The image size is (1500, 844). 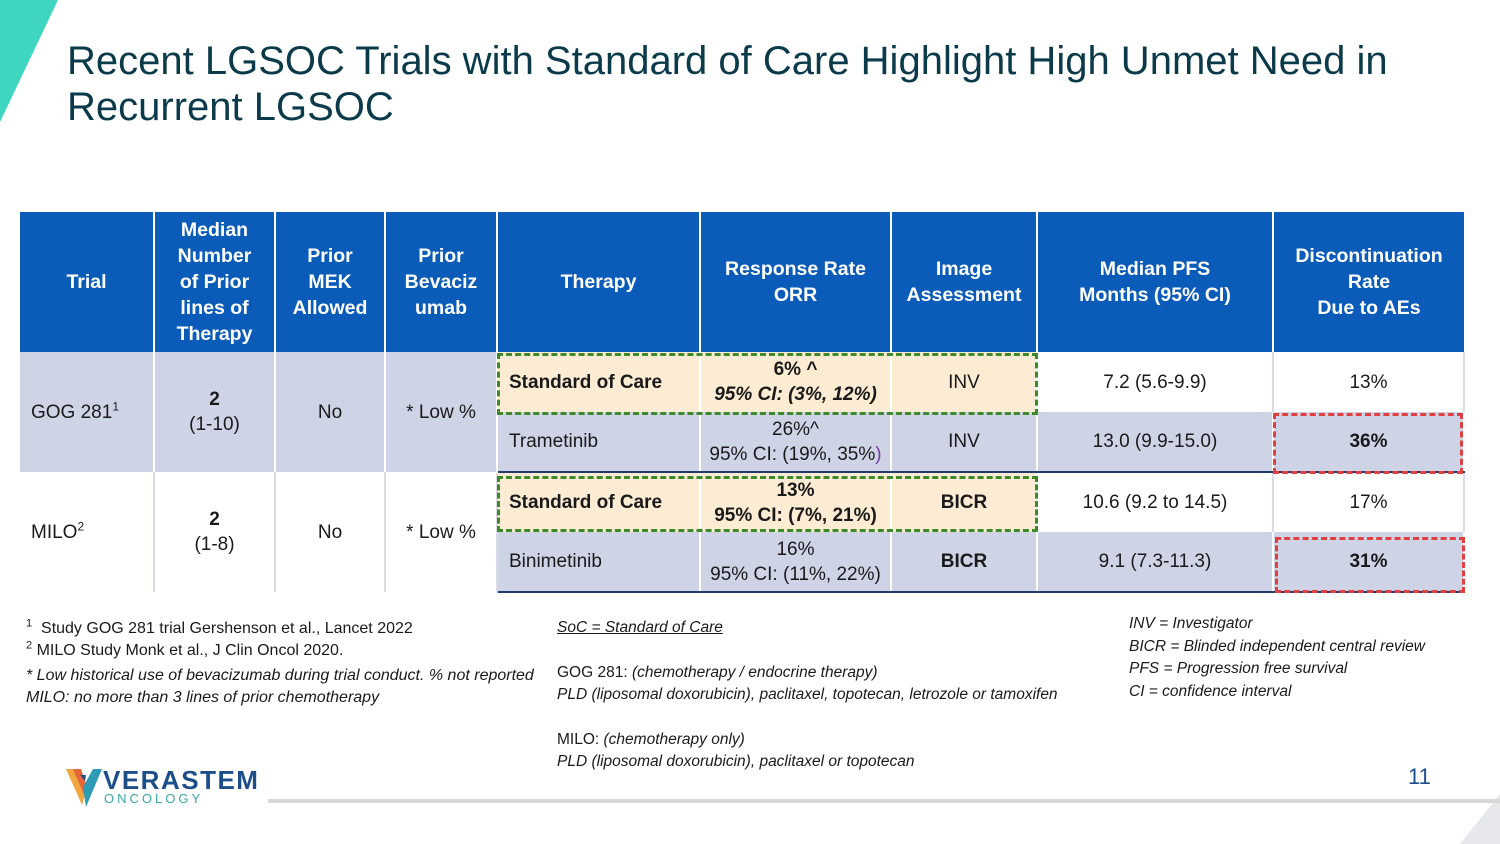 I want to click on orr-ci-close: ), so click(x=878, y=454).